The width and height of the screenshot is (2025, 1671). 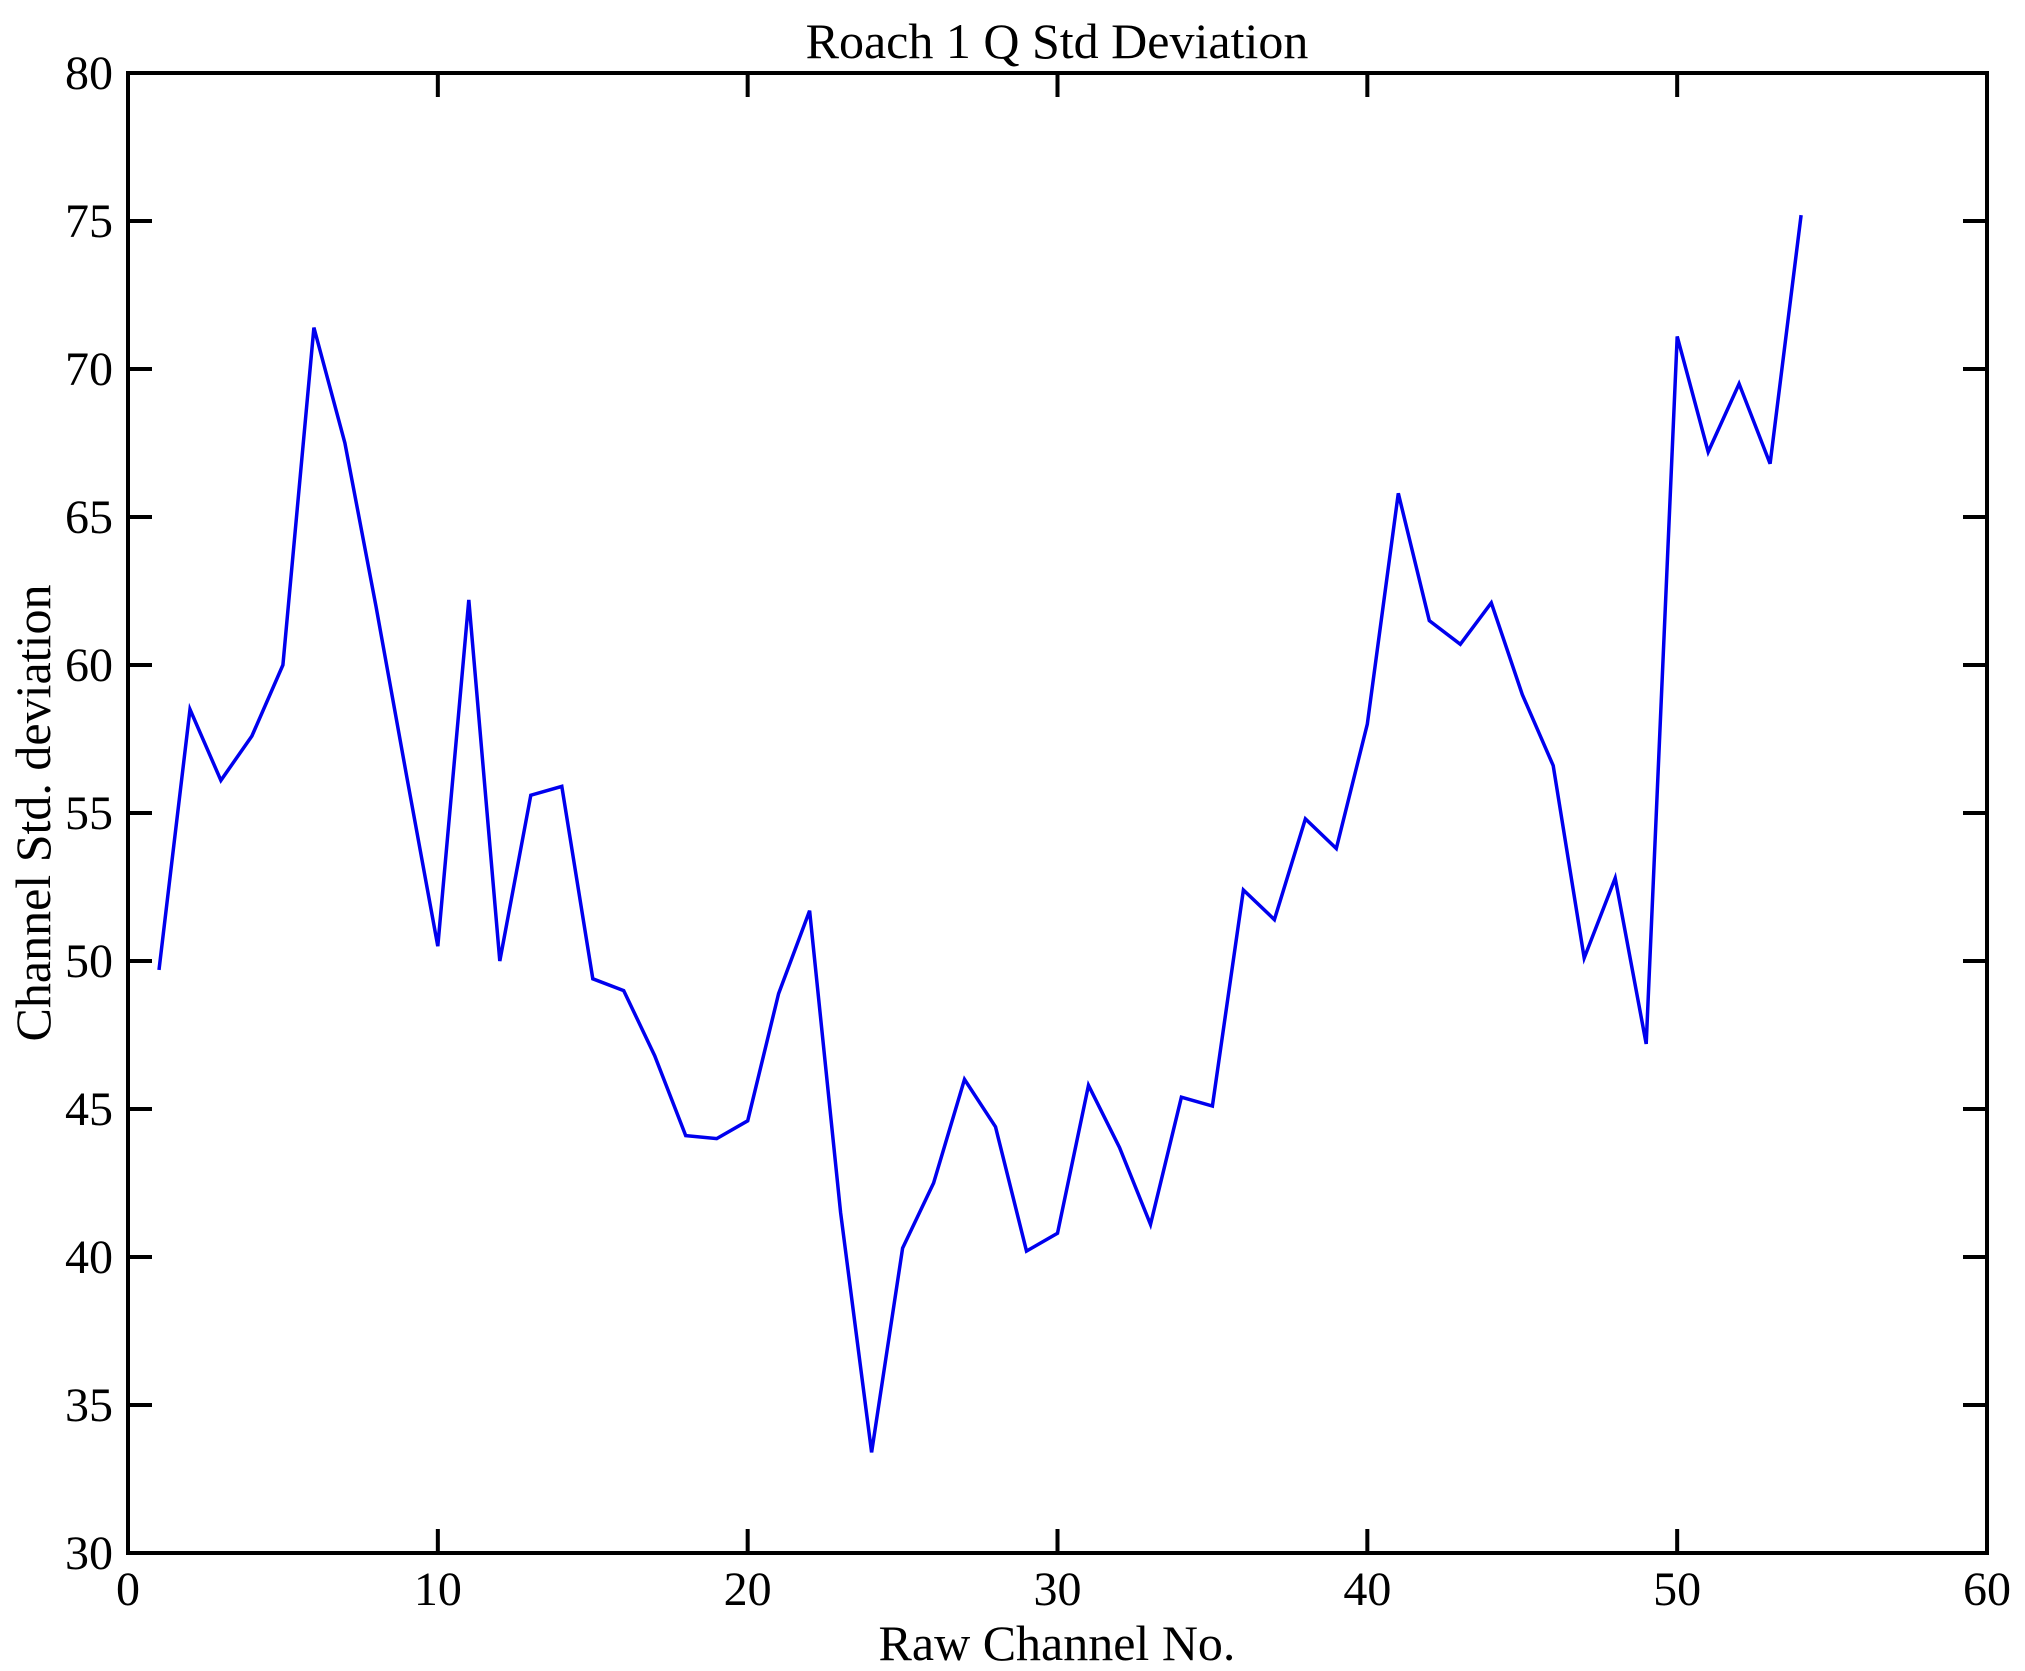 I want to click on y-tick-label: 70, so click(x=89, y=369).